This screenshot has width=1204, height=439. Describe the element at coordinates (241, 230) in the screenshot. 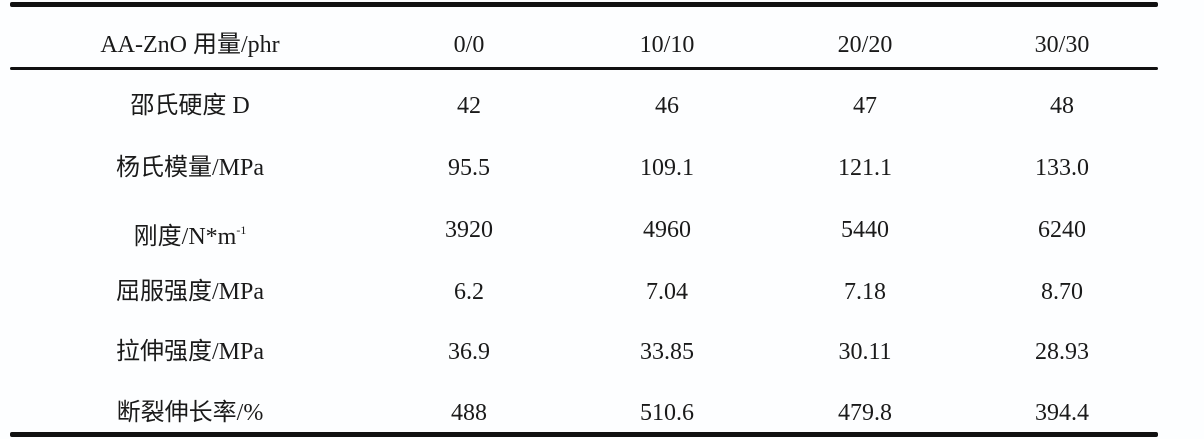

I see `row-label-superscript: -1` at that location.